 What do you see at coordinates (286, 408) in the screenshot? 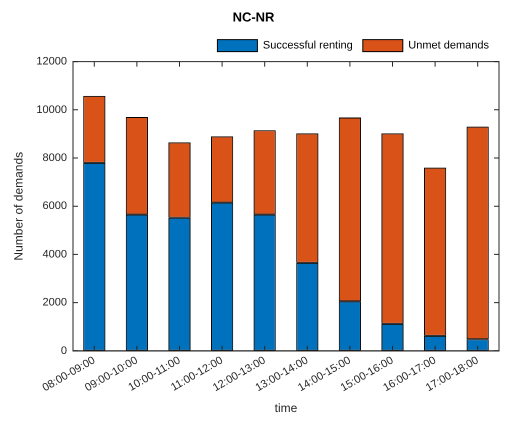
I see `x-axis-title: time` at bounding box center [286, 408].